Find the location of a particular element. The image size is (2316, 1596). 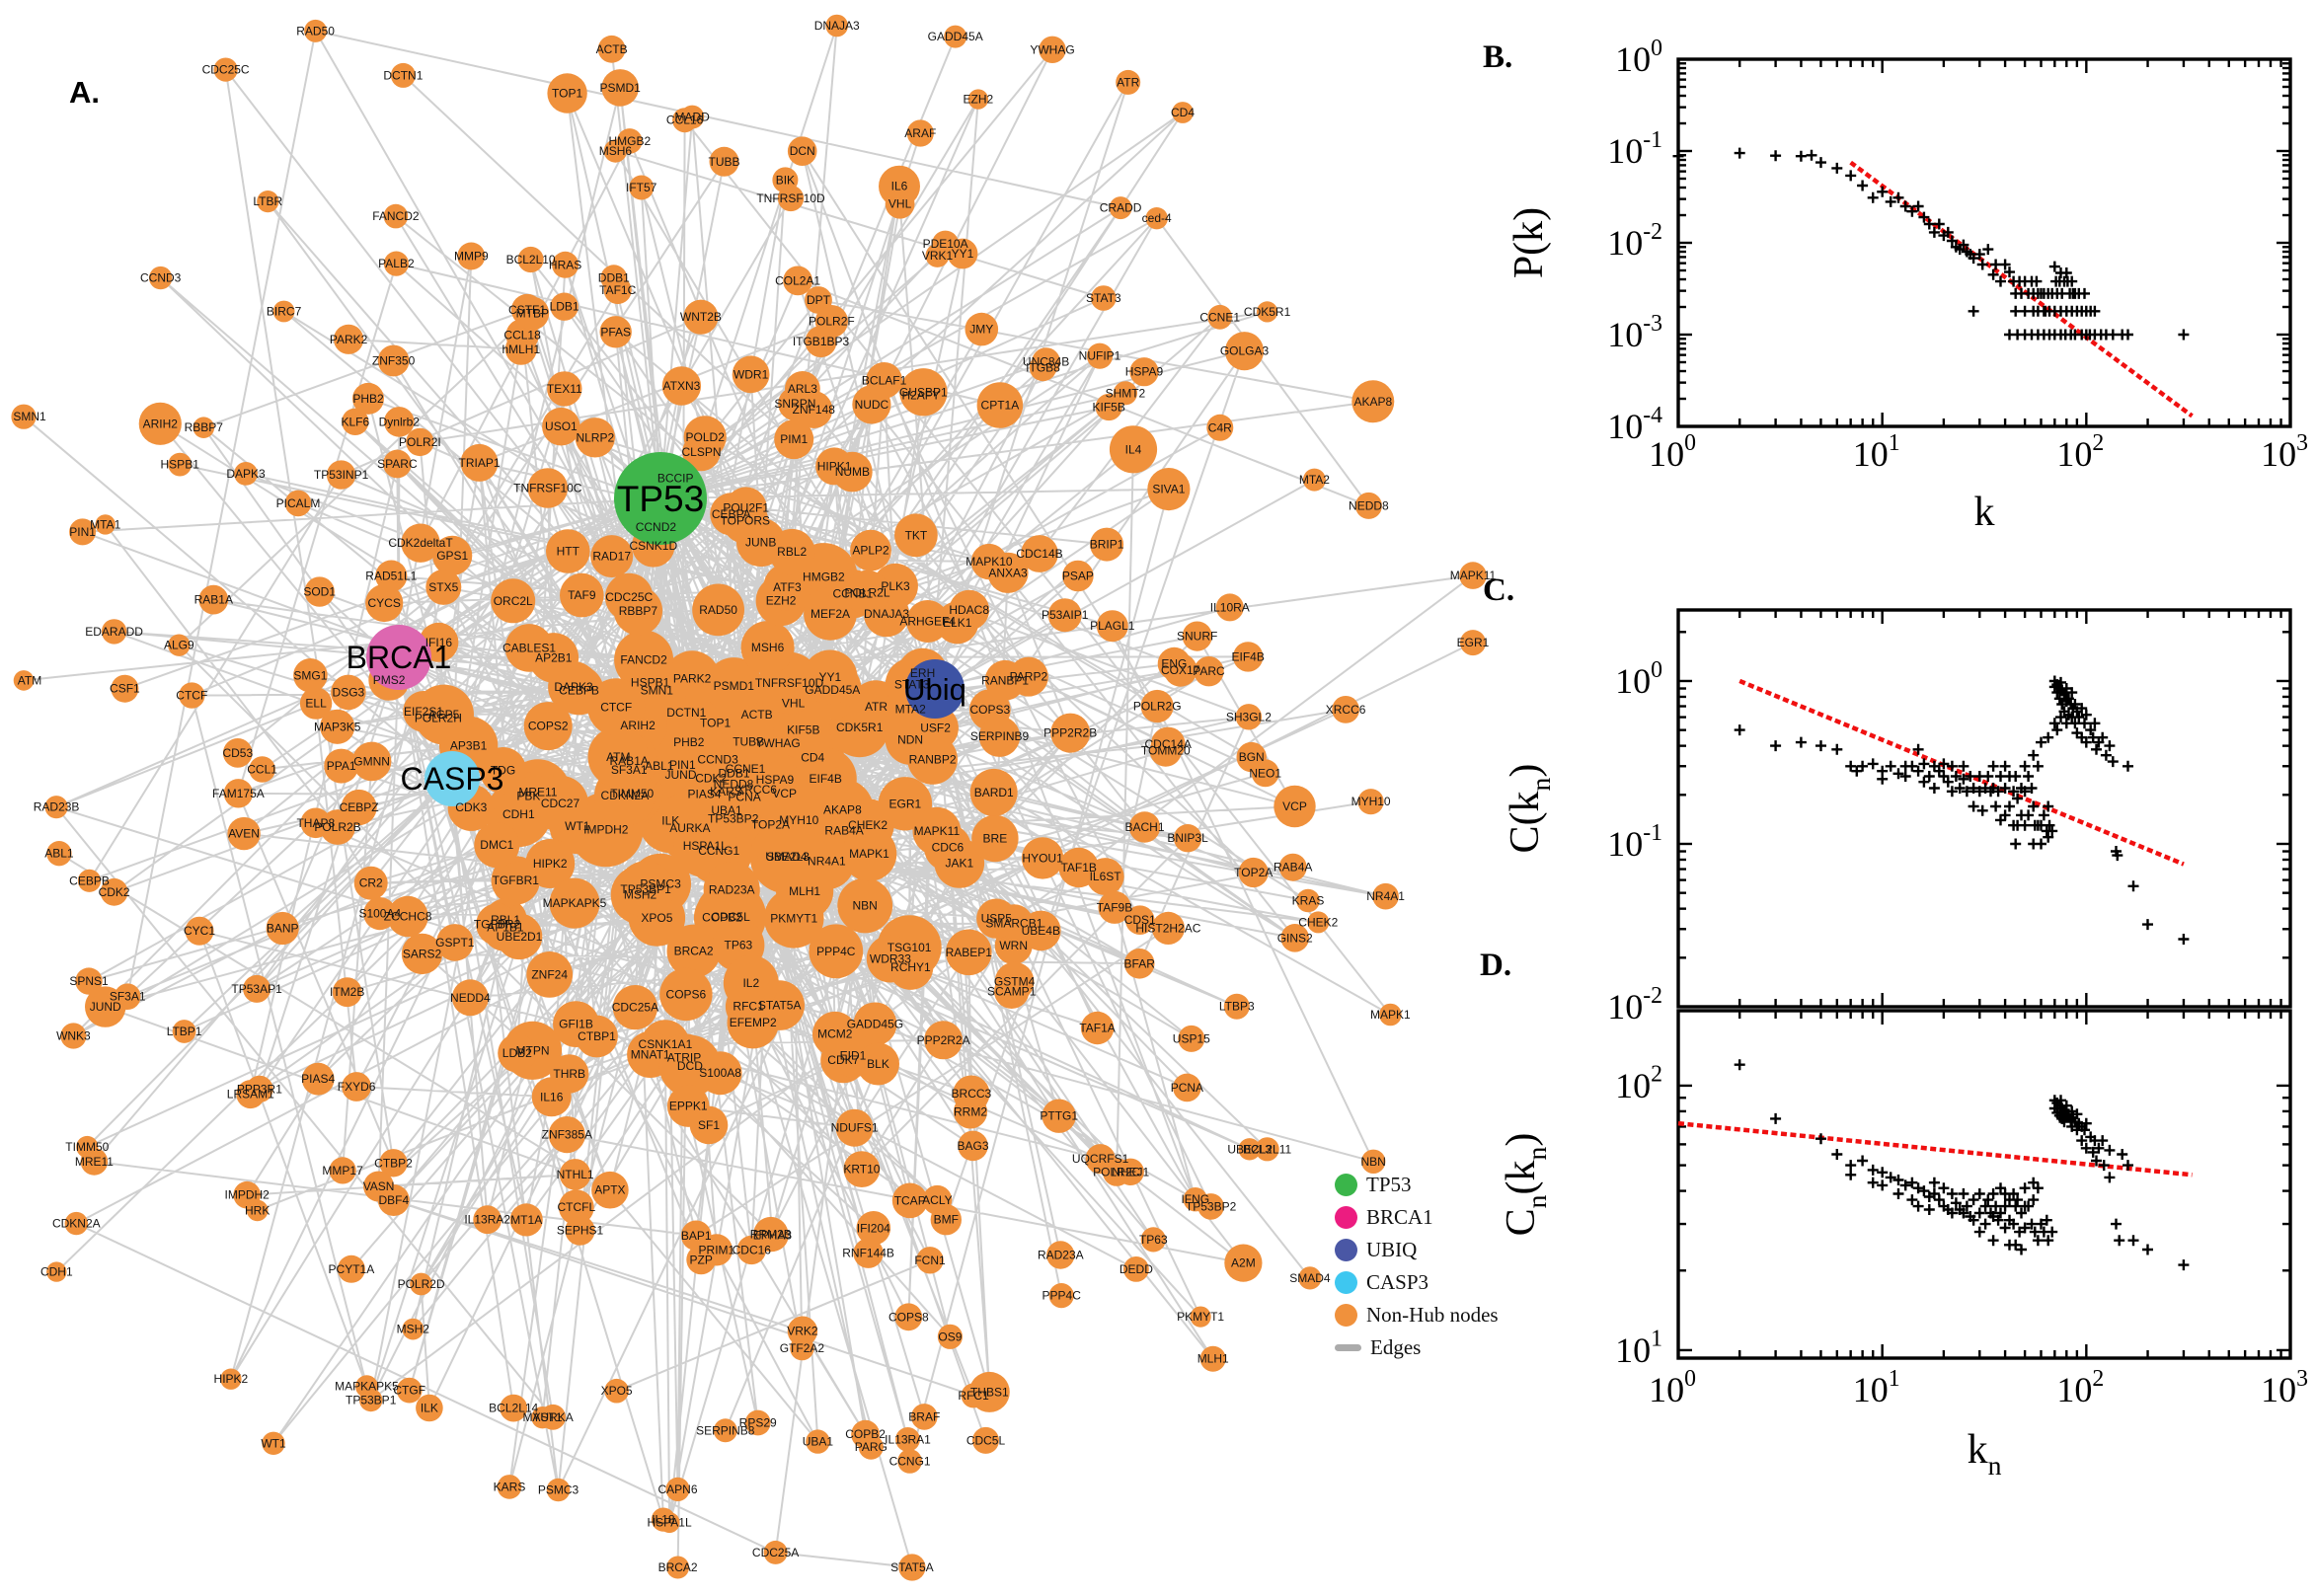

node-label: CTCFL is located at coordinates (576, 1207).